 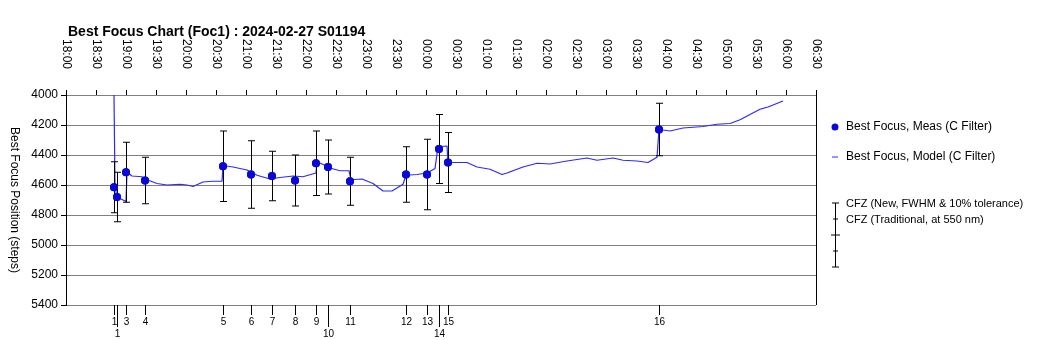 What do you see at coordinates (251, 321) in the screenshot?
I see `x2-tick-label: 6` at bounding box center [251, 321].